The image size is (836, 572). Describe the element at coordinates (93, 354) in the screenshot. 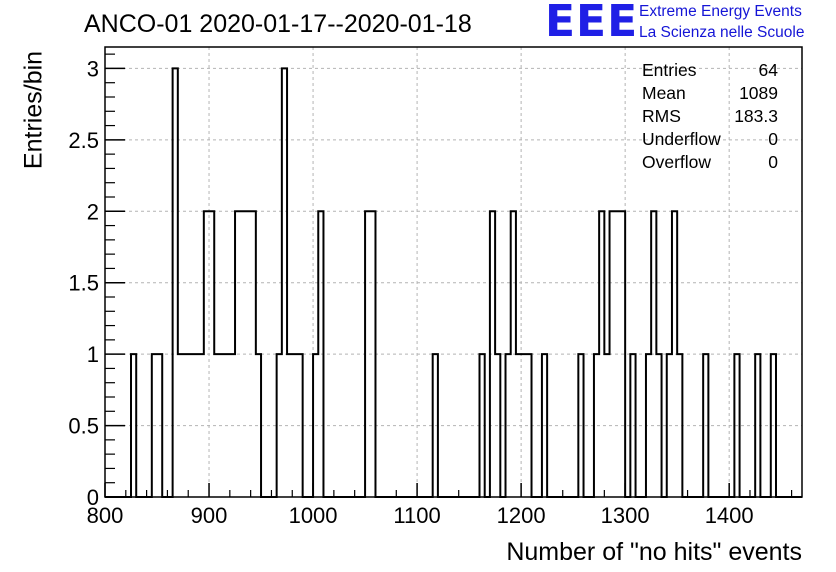

I see `y-tick-label: 1` at that location.